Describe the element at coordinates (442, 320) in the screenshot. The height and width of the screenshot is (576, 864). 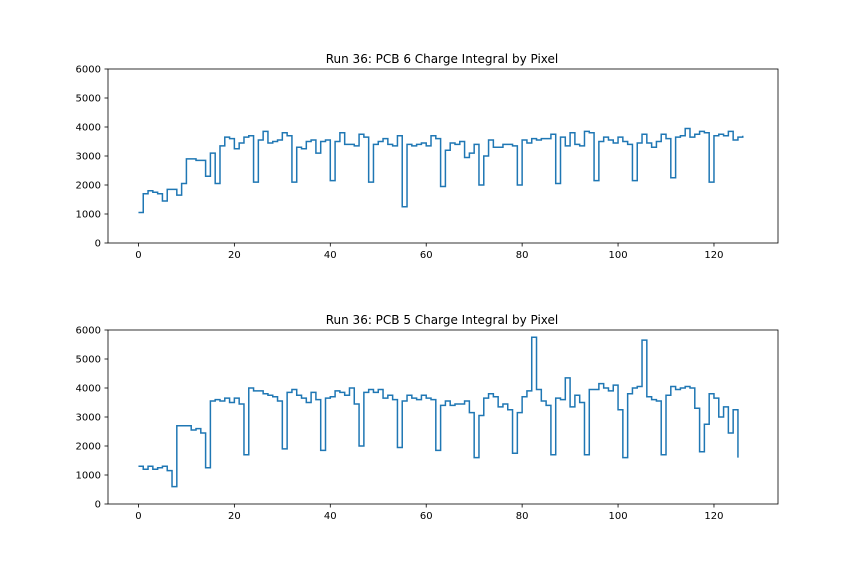
I see `chart-title: Run 36: PCB 5 Charge Integral by Pixel` at that location.